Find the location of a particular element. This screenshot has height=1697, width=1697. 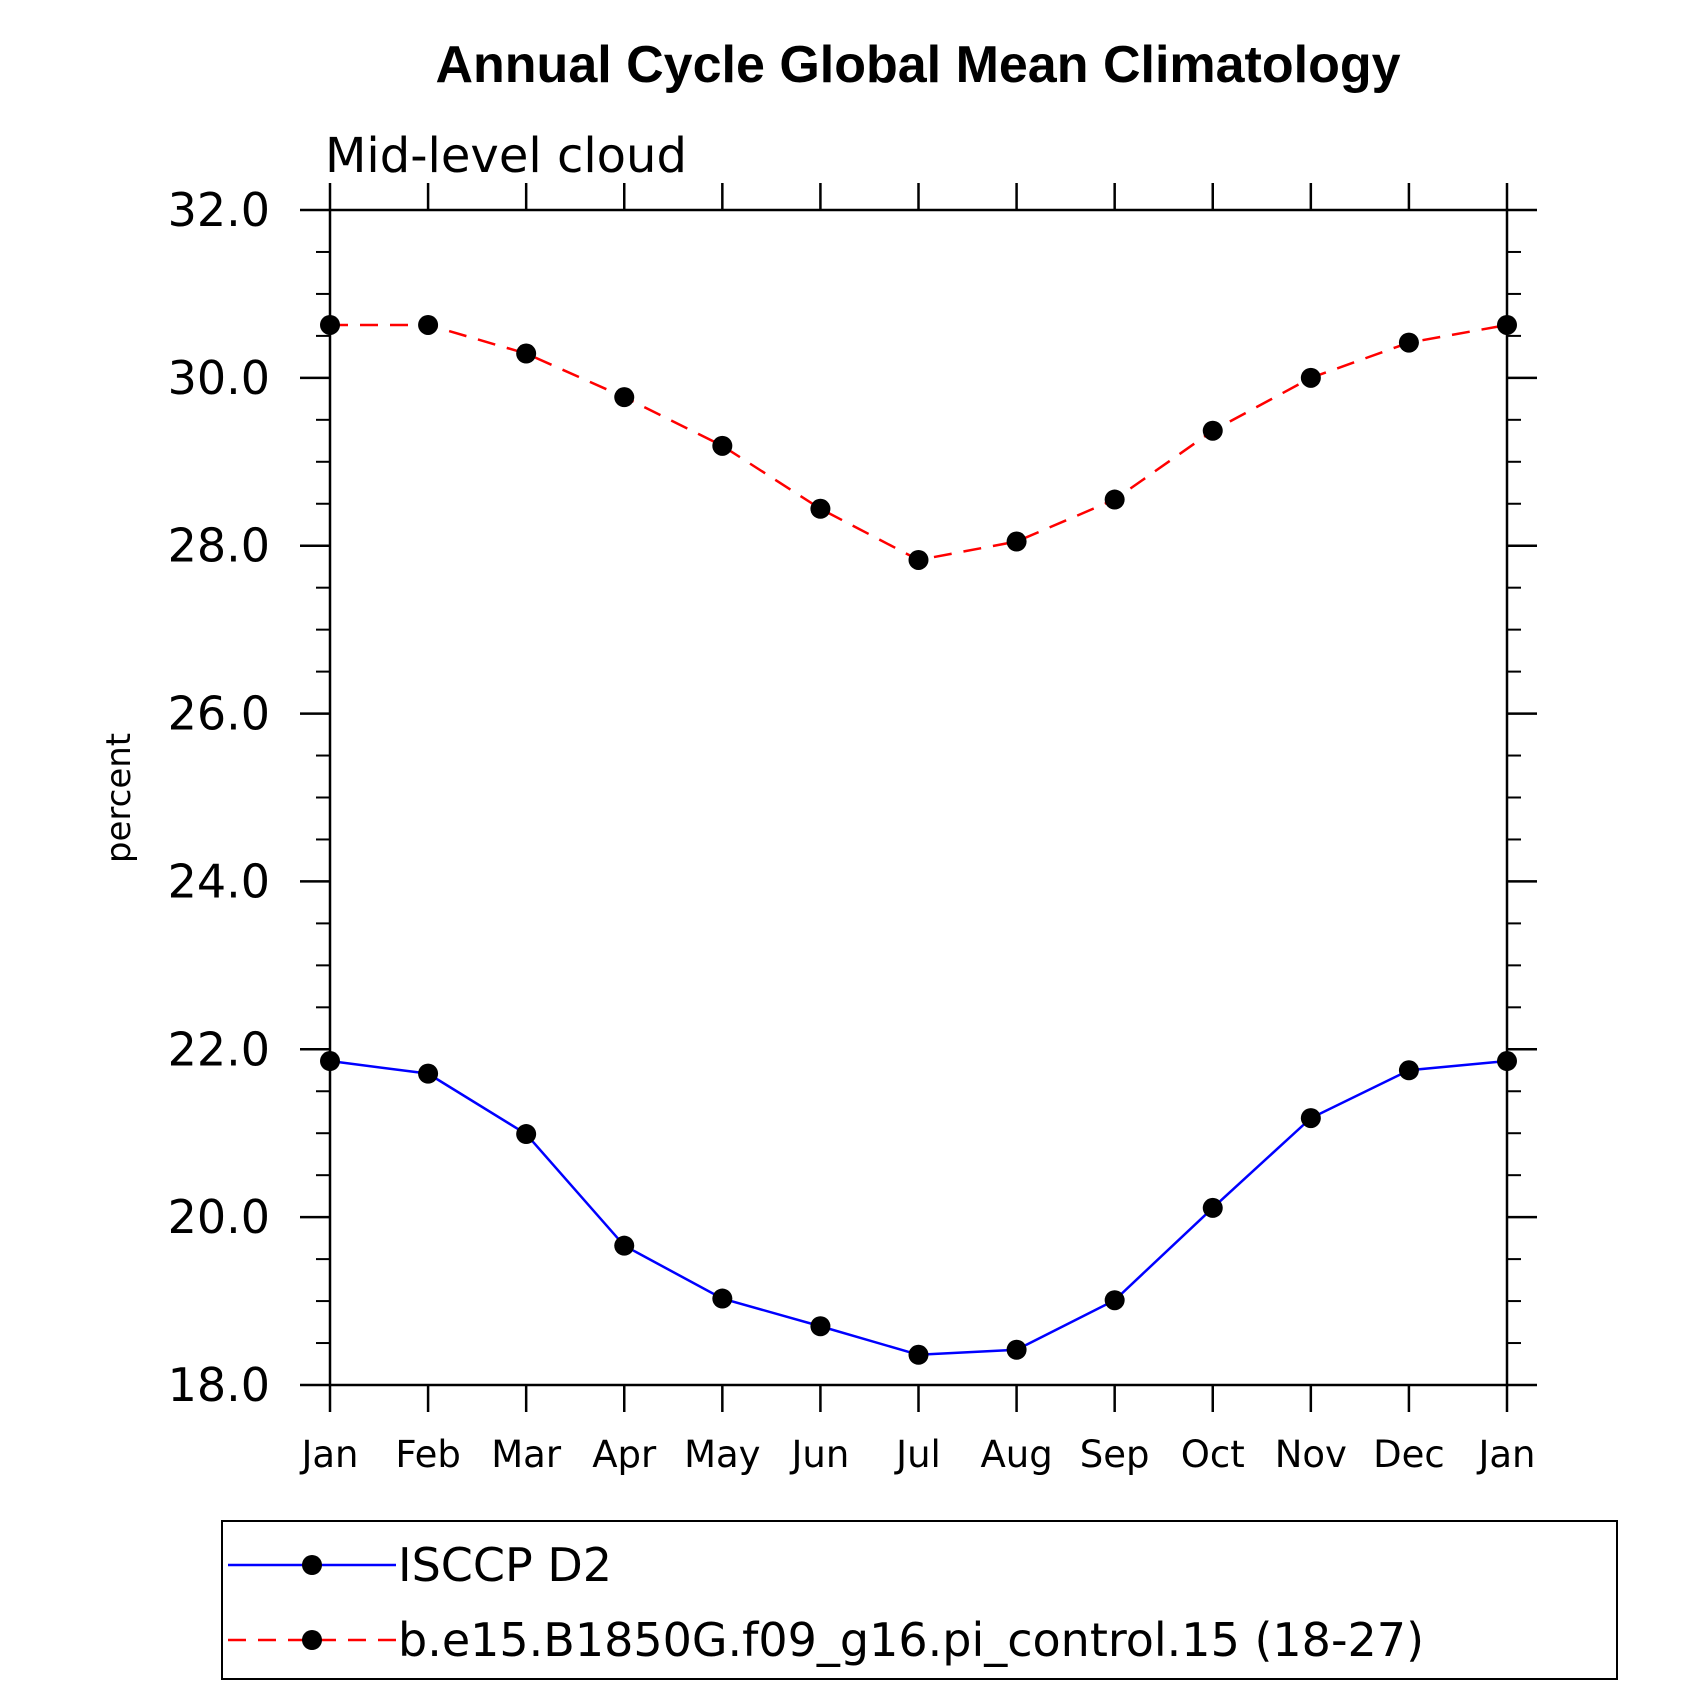

y-tick-label: 18.0 is located at coordinates (219, 1385).